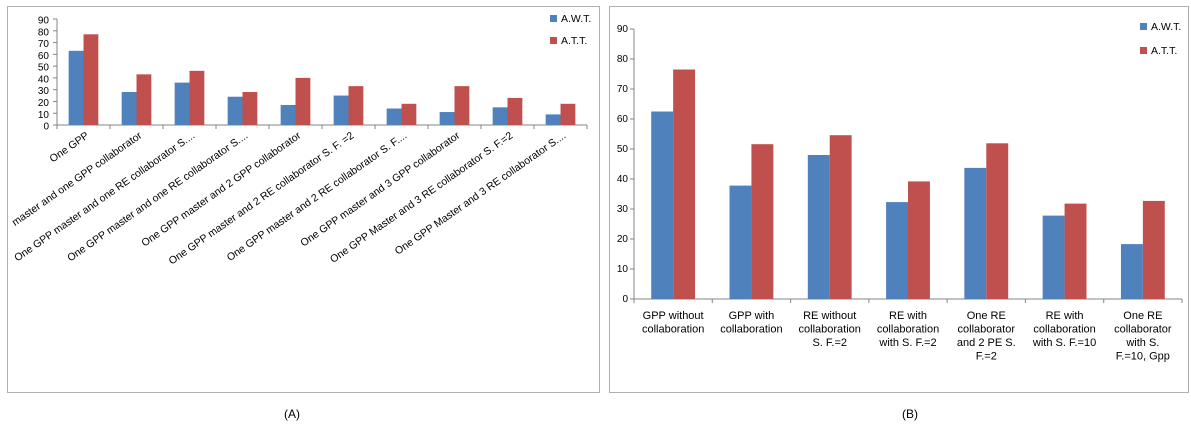 The width and height of the screenshot is (1191, 428). What do you see at coordinates (553, 40) in the screenshot?
I see `chart-a-legend-swatch-att` at bounding box center [553, 40].